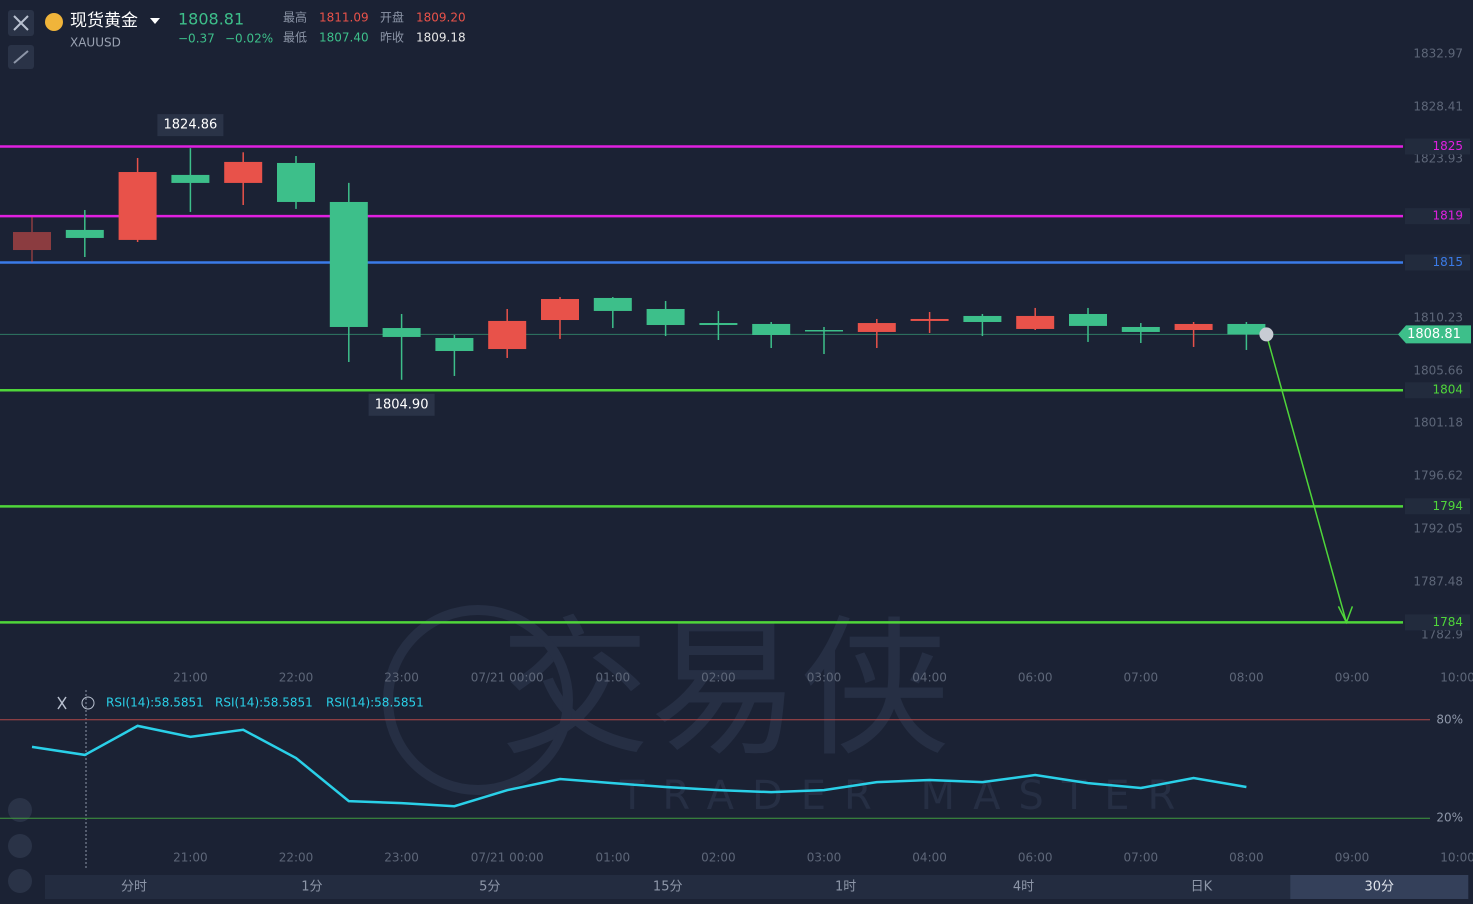 The image size is (1473, 904). What do you see at coordinates (1309, 479) in the screenshot?
I see `forecast-arrow` at bounding box center [1309, 479].